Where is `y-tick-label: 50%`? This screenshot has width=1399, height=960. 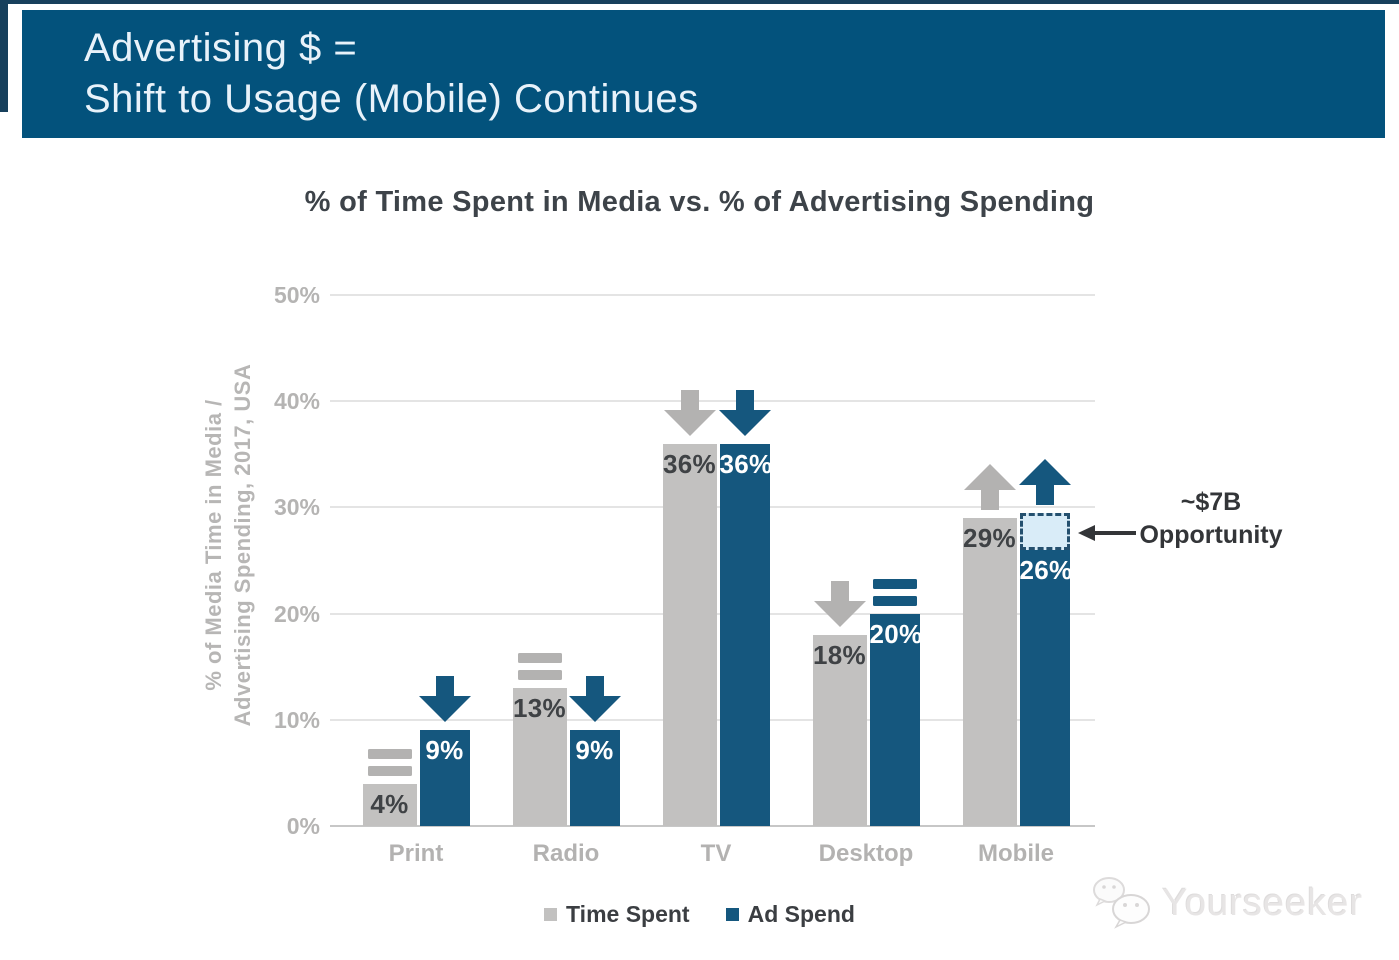 y-tick-label: 50% is located at coordinates (296, 295).